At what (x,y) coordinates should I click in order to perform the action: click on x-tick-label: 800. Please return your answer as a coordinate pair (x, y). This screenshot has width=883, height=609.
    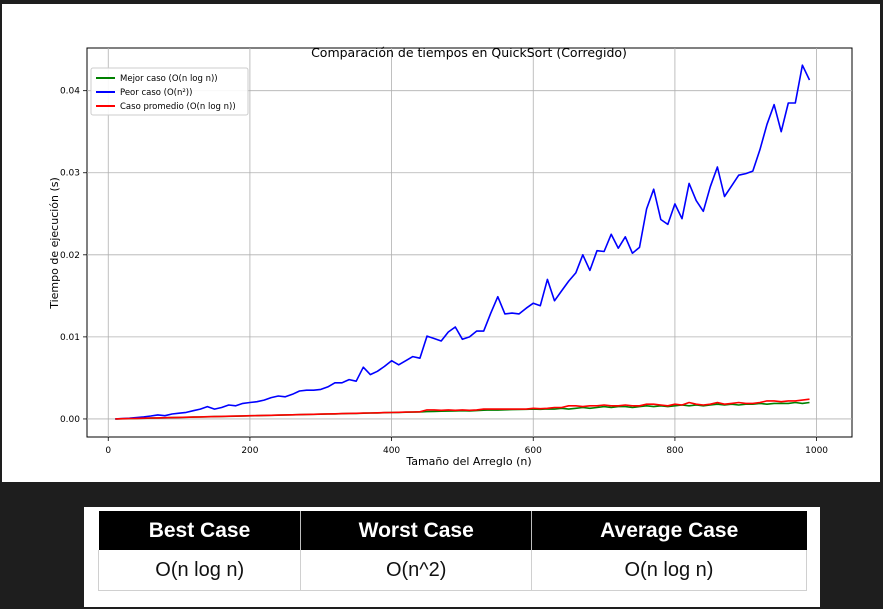
    Looking at the image, I should click on (674, 451).